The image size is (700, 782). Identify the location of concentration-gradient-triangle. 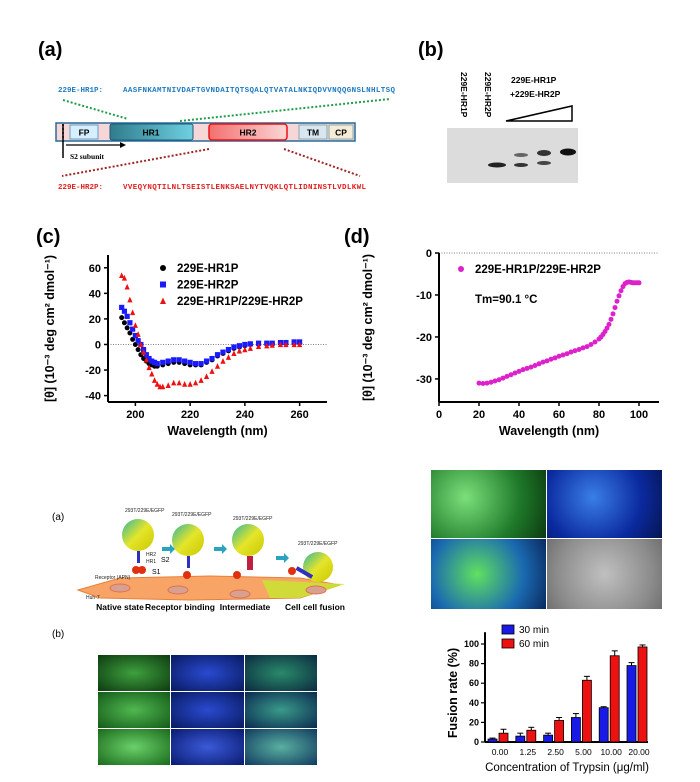
(539, 113).